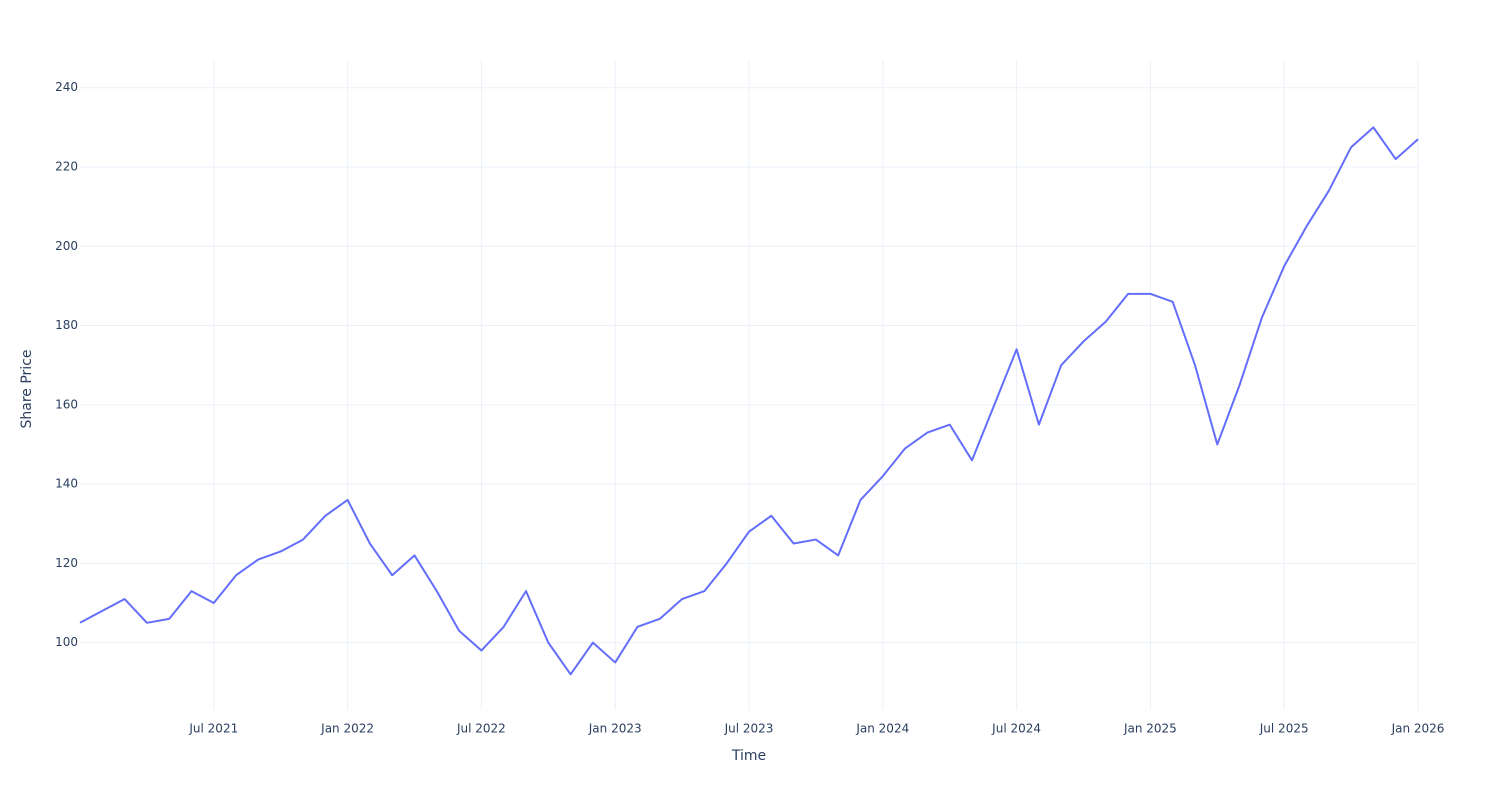 This screenshot has height=804, width=1500. What do you see at coordinates (66, 563) in the screenshot?
I see `y-tick-label: 120` at bounding box center [66, 563].